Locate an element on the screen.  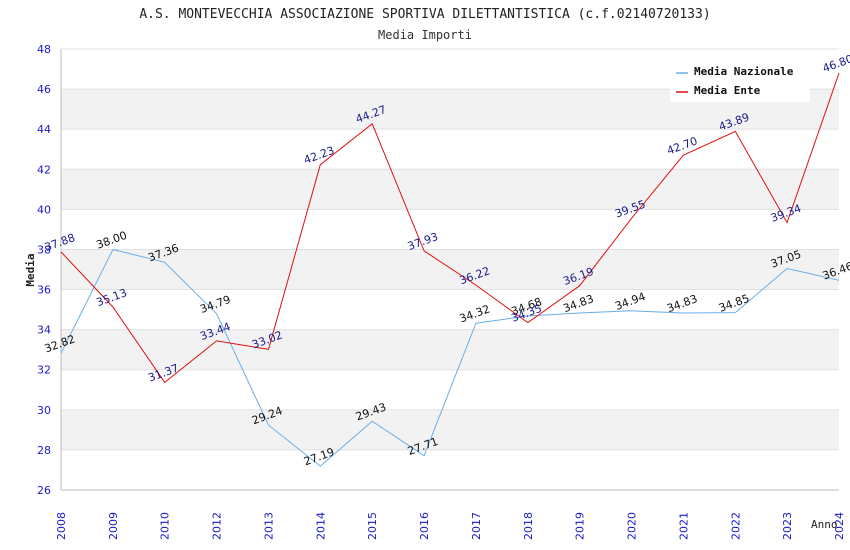
legend-label-nazionale: Media Nazionale is located at coordinates (744, 71).